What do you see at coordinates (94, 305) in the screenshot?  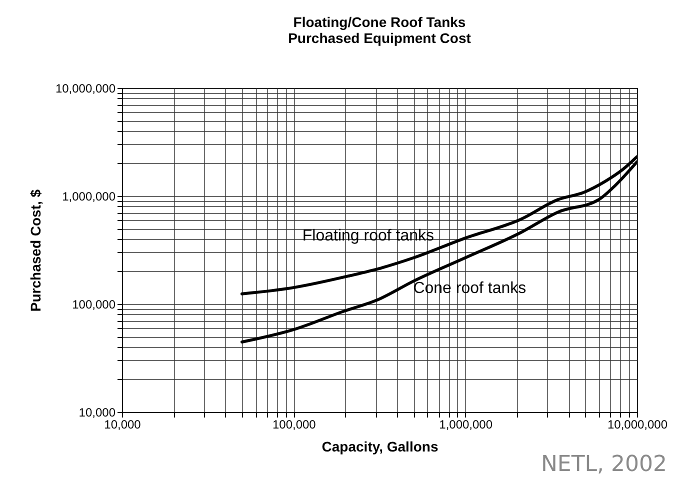 I see `y-tick-label: 100,000` at bounding box center [94, 305].